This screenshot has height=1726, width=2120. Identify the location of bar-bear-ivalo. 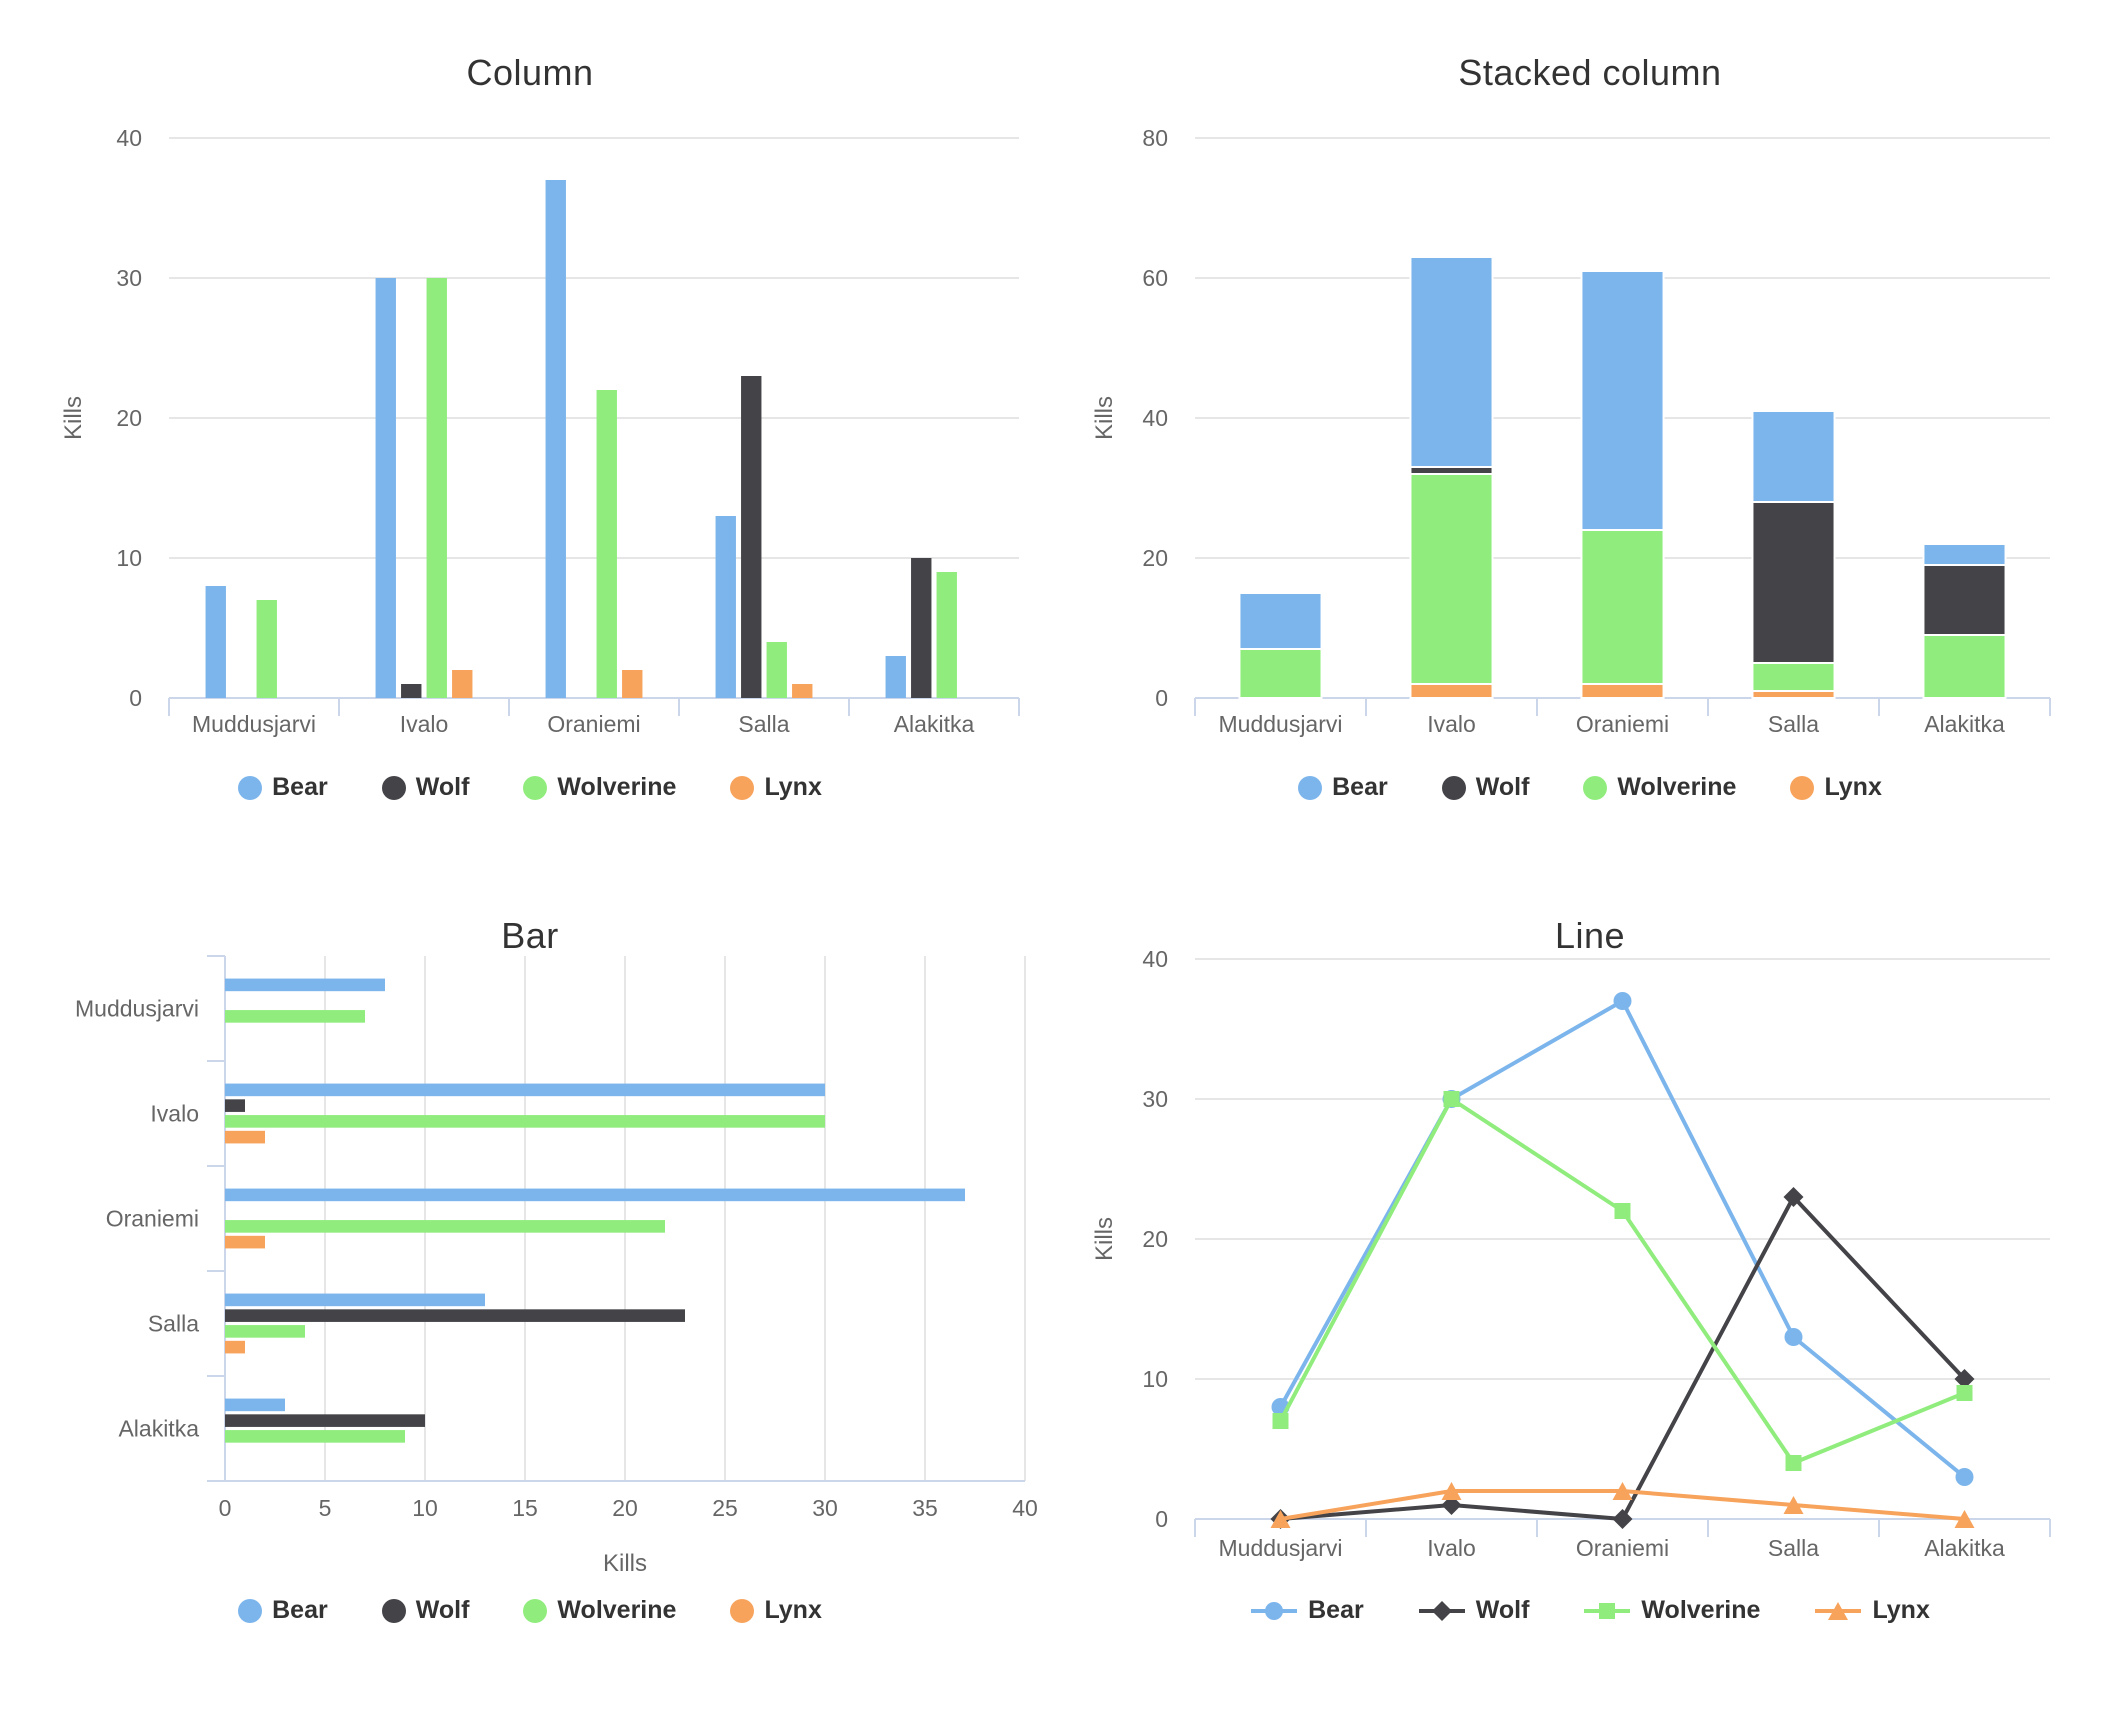
(525, 1090).